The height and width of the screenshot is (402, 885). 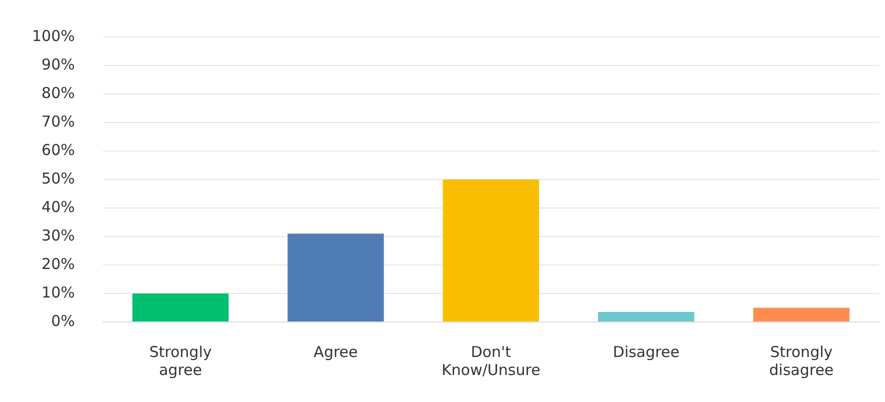 What do you see at coordinates (58, 178) in the screenshot?
I see `y-tick-label: 50%` at bounding box center [58, 178].